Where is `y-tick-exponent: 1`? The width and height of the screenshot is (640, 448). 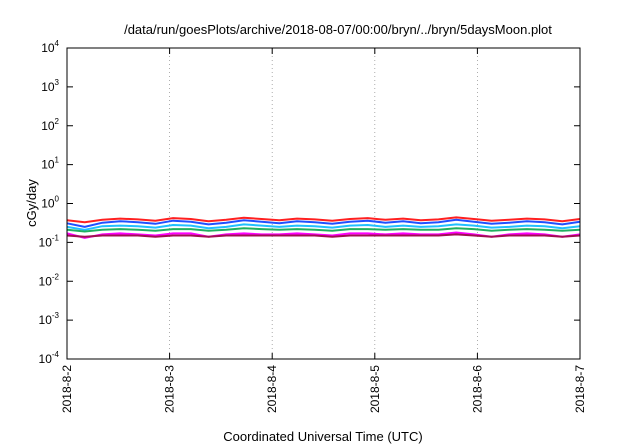 y-tick-exponent: 1 is located at coordinates (57, 160).